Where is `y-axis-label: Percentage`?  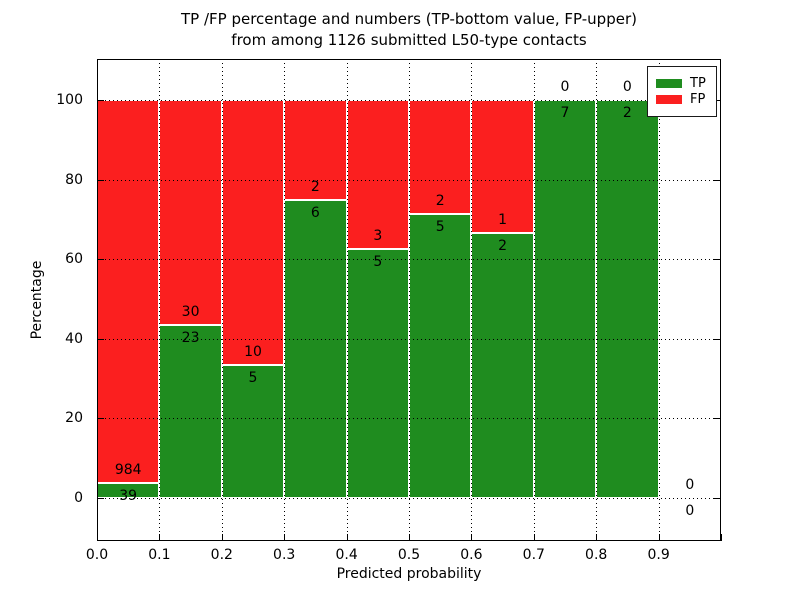
y-axis-label: Percentage is located at coordinates (37, 300).